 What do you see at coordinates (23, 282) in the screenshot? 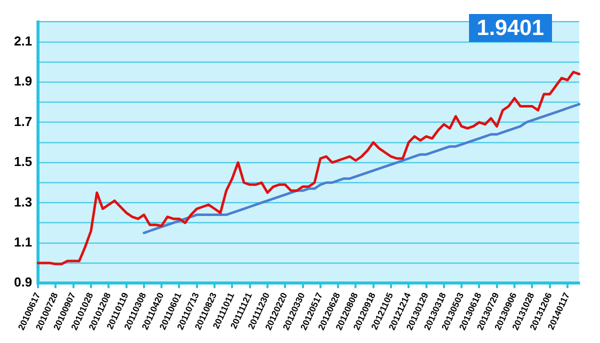
I see `y-tick-label: 0.9` at bounding box center [23, 282].